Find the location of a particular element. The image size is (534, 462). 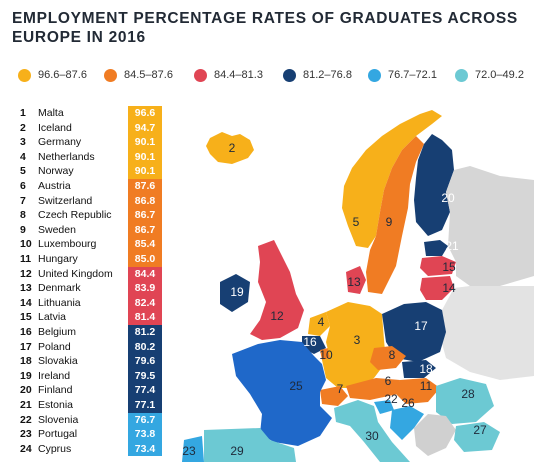

legend-item: 81.2–76.8 is located at coordinates (317, 75).